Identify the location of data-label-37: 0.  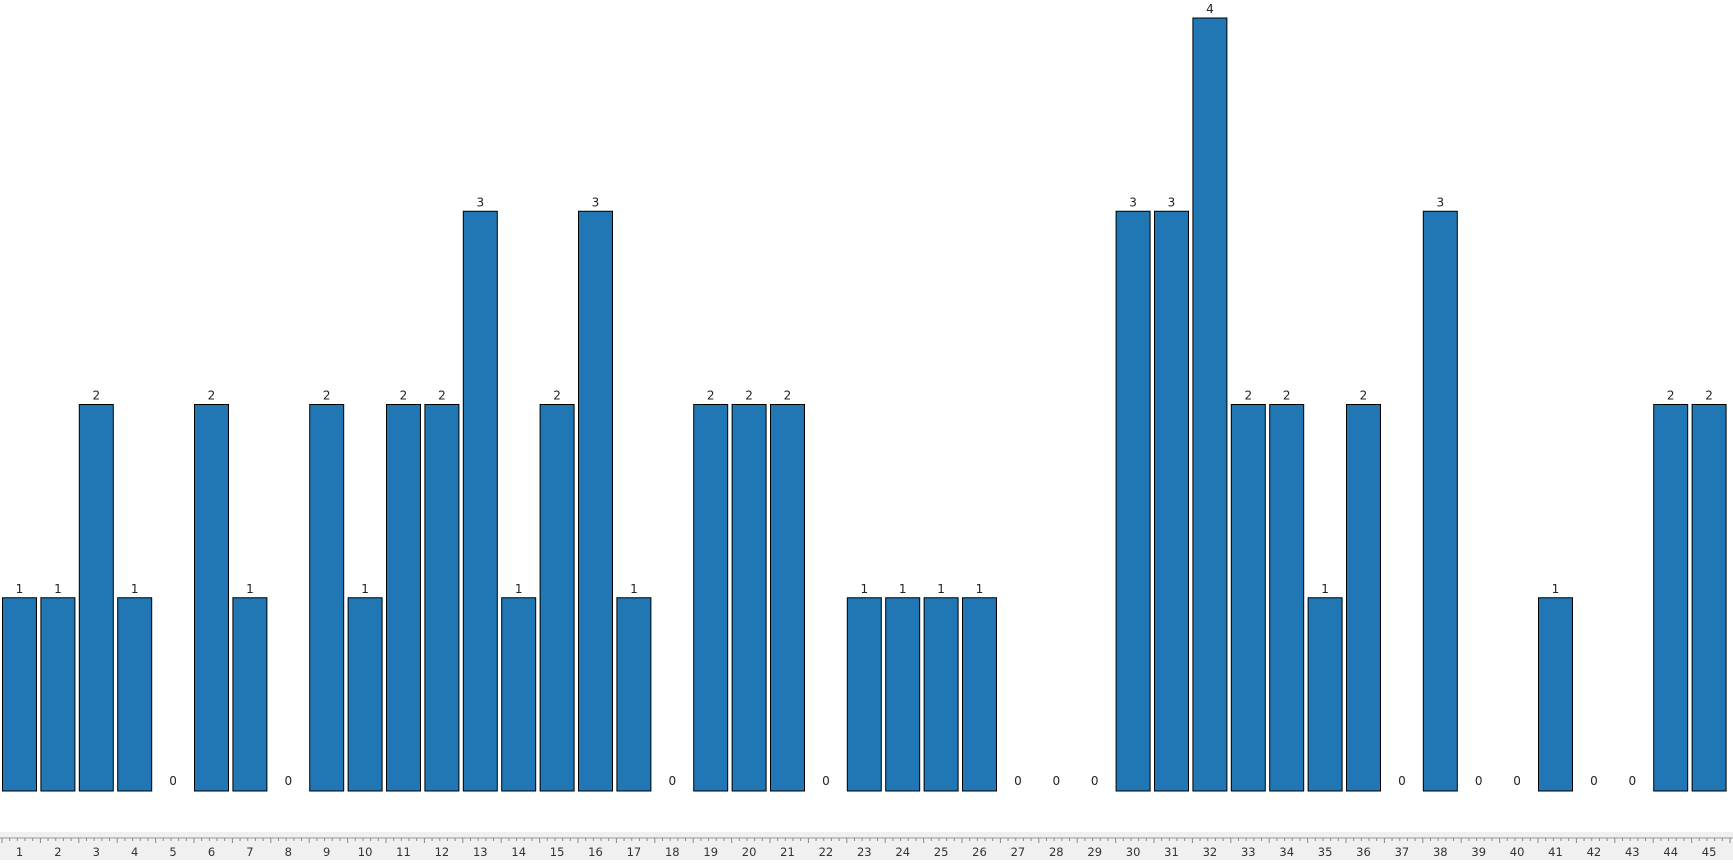
(1402, 781).